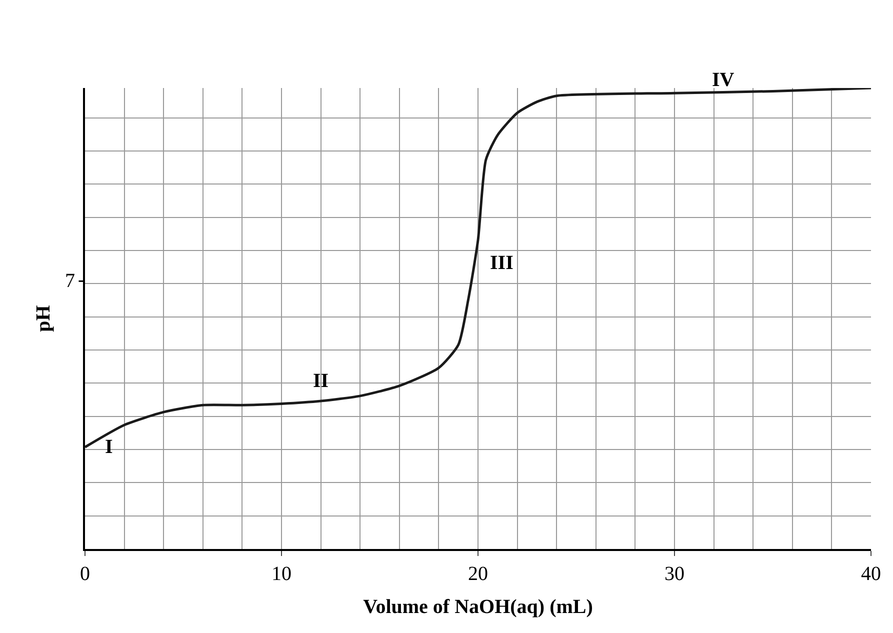 The height and width of the screenshot is (633, 893). What do you see at coordinates (43, 318) in the screenshot?
I see `y-axis-title: pH` at bounding box center [43, 318].